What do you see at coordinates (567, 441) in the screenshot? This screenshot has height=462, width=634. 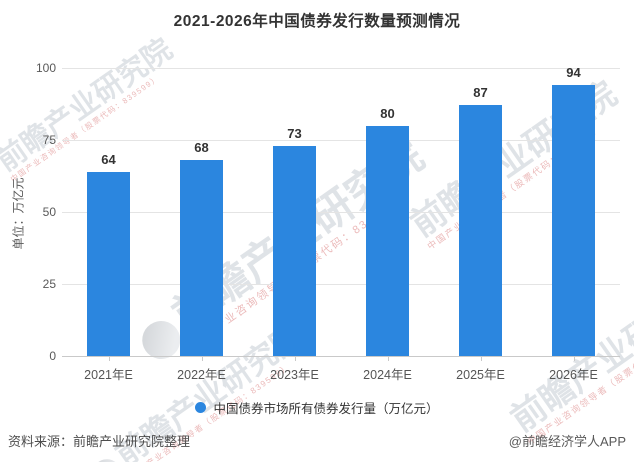 I see `footer-brand: @前瞻经济学人APP` at bounding box center [567, 441].